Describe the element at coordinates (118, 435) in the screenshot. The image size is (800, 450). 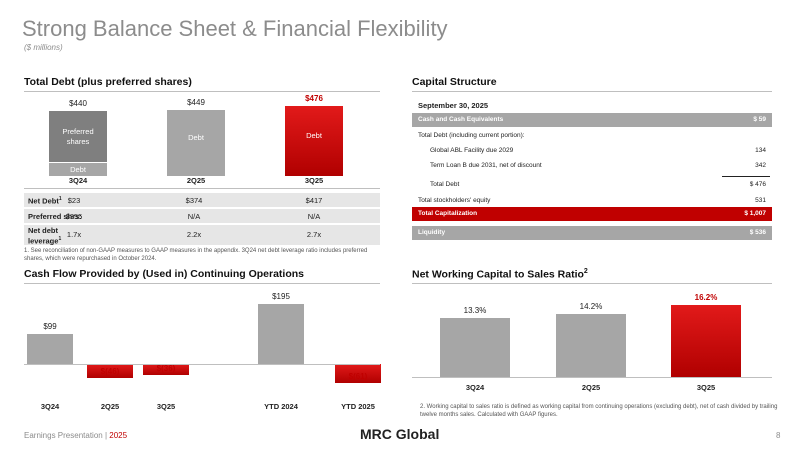
I see `footer-year: 2025` at that location.